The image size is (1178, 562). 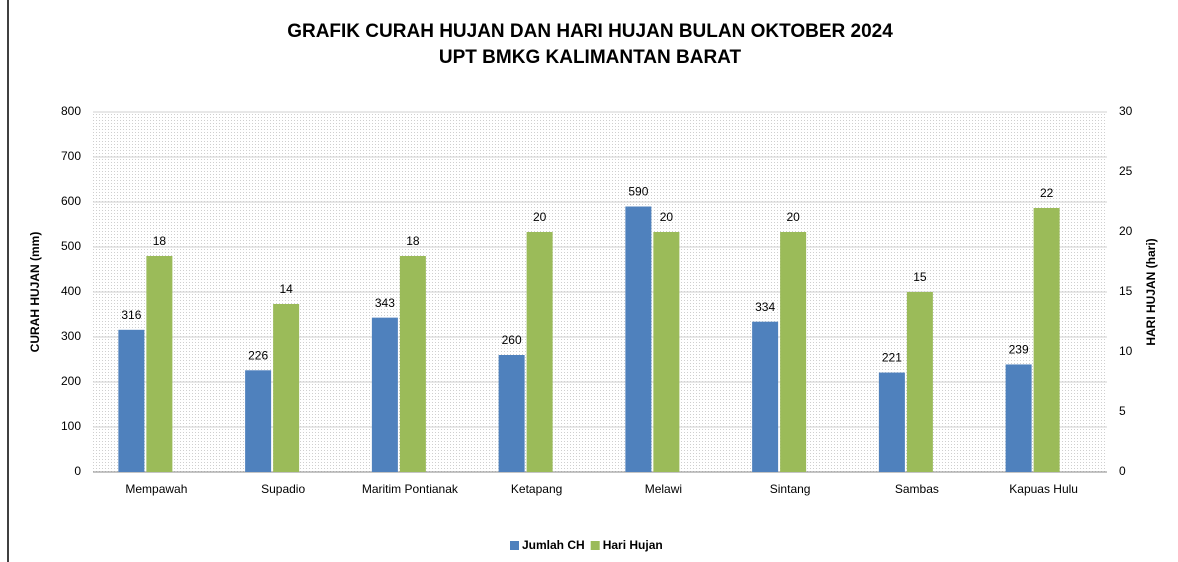 What do you see at coordinates (385, 303) in the screenshot?
I see `value-label: 343` at bounding box center [385, 303].